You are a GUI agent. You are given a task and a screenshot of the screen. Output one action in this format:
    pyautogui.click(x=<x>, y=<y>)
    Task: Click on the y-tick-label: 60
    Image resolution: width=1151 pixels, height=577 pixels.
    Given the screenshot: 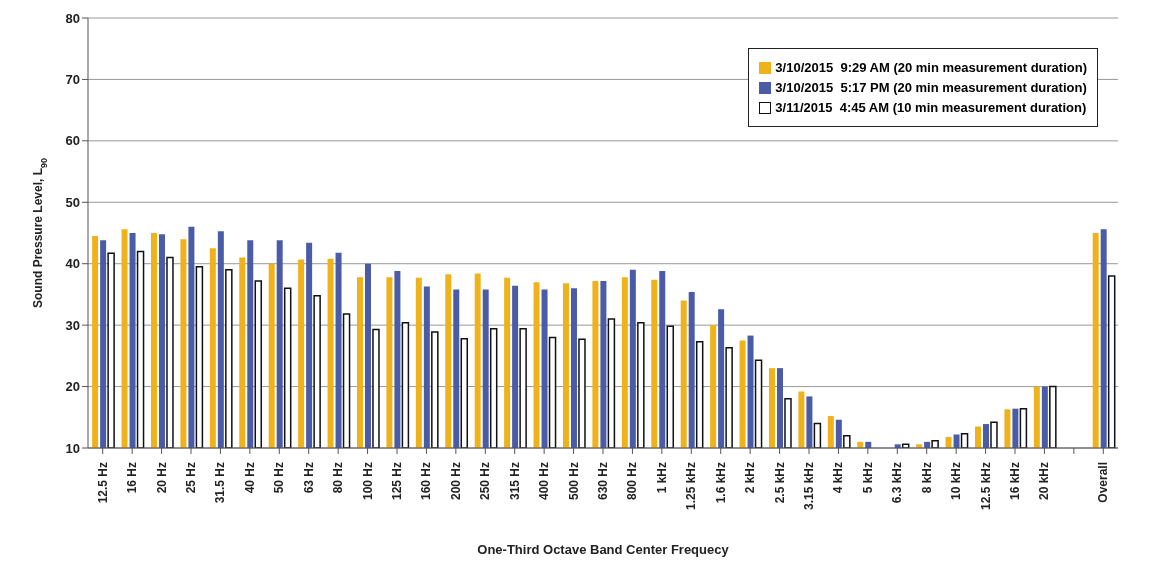 What is the action you would take?
    pyautogui.click(x=72, y=141)
    